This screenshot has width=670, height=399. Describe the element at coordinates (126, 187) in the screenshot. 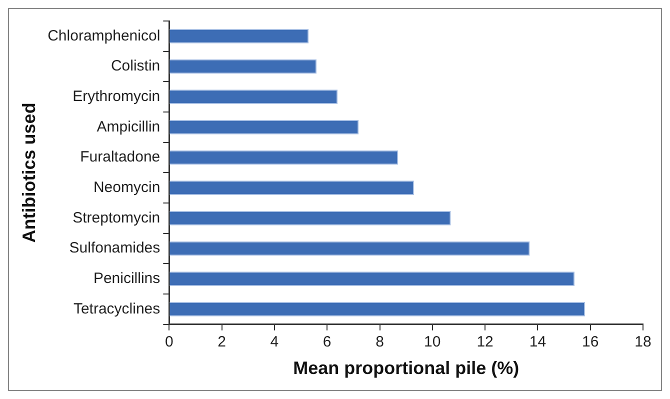

I see `y-tick-label: Neomycin` at that location.